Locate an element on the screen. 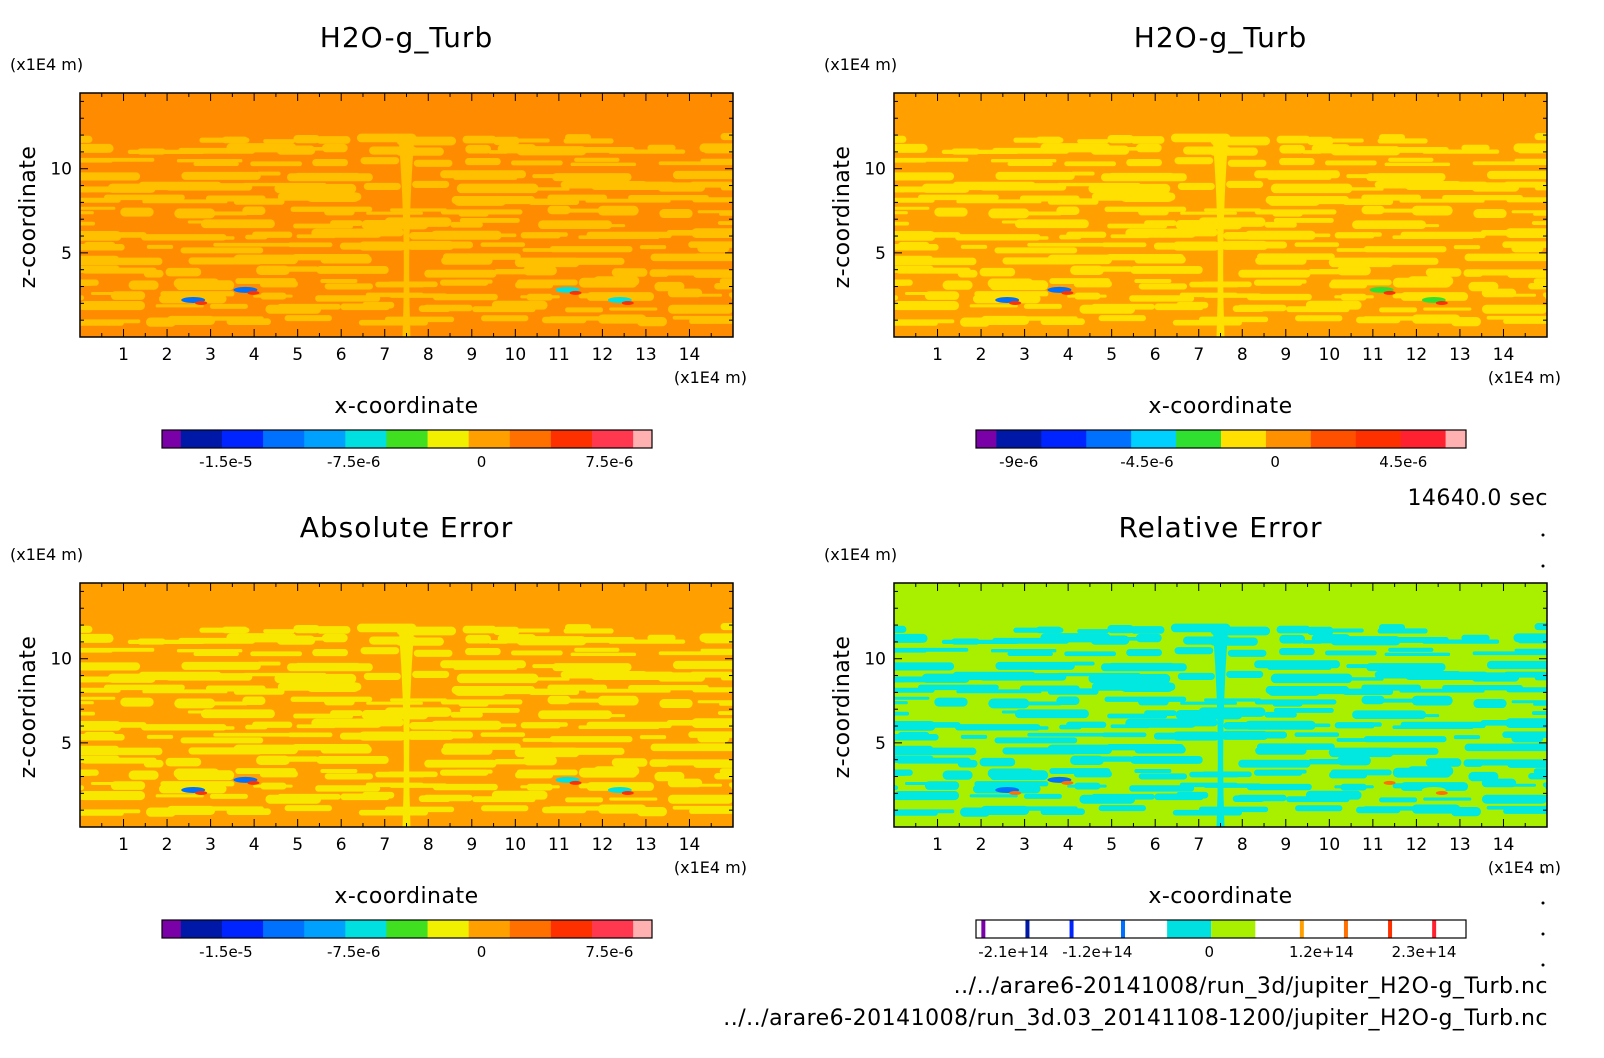 This screenshot has height=1058, width=1604. colorbar-tick-label: -2.1e+14 is located at coordinates (1013, 952).